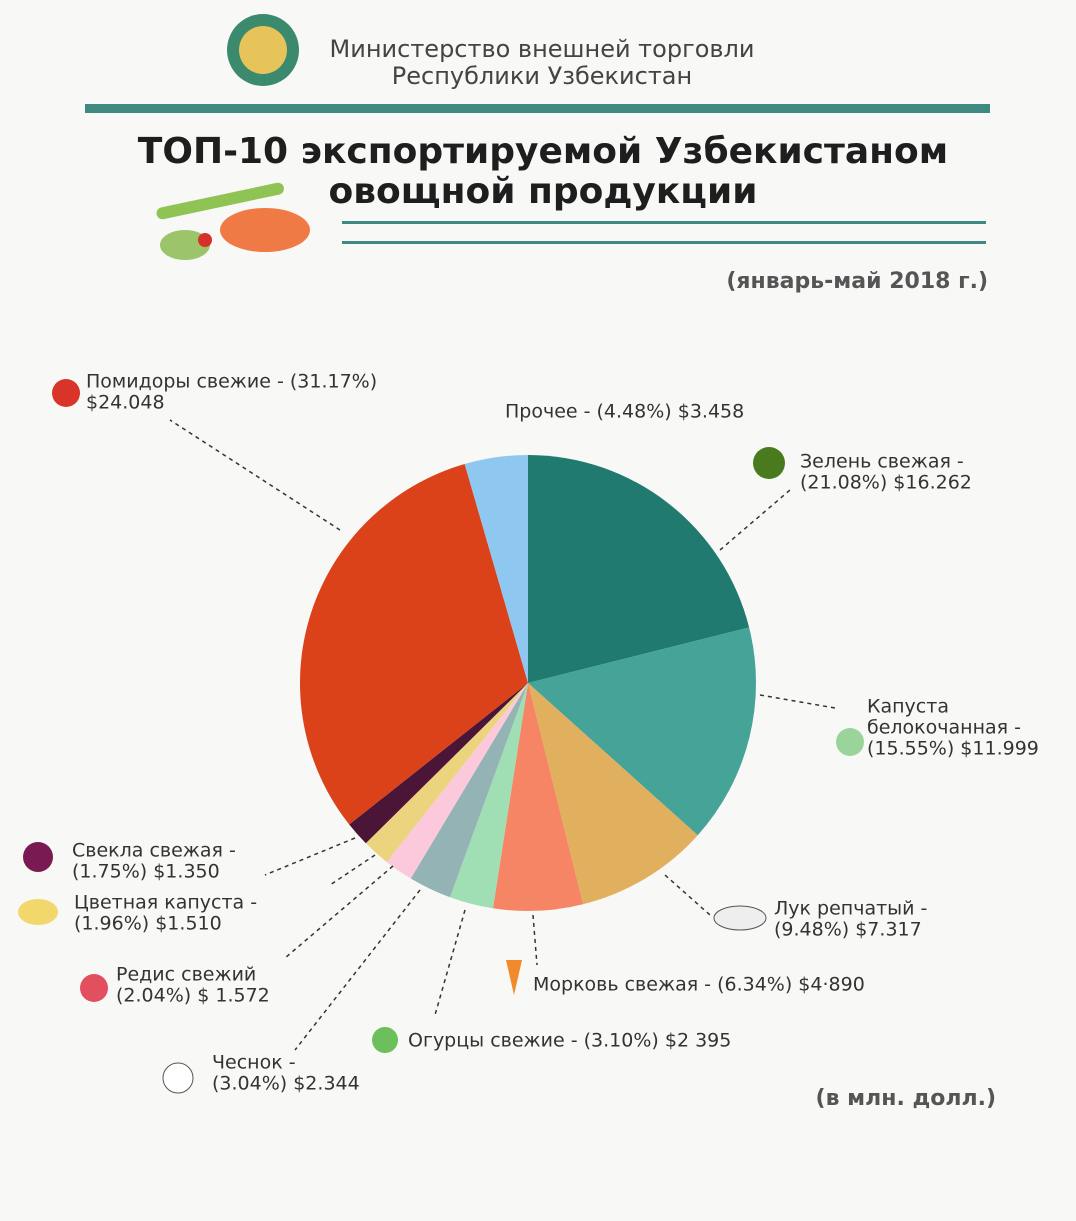 The height and width of the screenshot is (1221, 1076). What do you see at coordinates (543, 191) in the screenshot?
I see `chart-title: овощной продукции` at bounding box center [543, 191].